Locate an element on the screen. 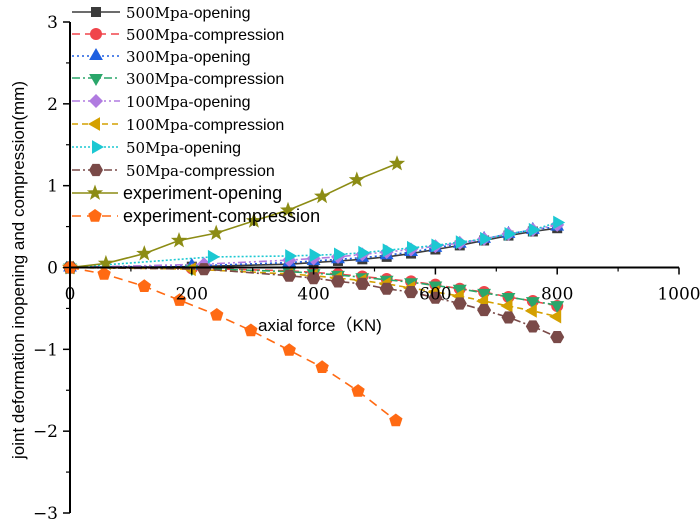  legend-item-50Mpa-opening: 50Mpa-opening is located at coordinates (156, 148).